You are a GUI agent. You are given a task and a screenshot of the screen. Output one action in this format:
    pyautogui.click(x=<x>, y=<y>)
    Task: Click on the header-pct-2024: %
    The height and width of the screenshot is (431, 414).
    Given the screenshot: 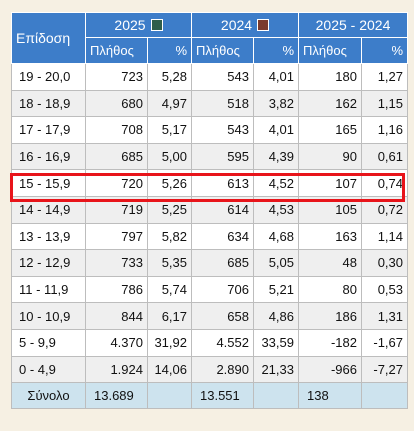 What is the action you would take?
    pyautogui.click(x=276, y=50)
    